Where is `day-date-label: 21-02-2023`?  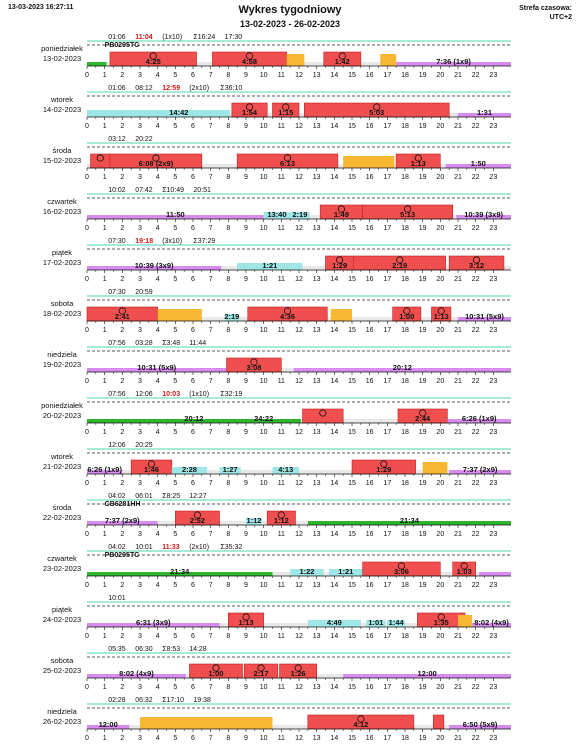
day-date-label: 21-02-2023 is located at coordinates (62, 466).